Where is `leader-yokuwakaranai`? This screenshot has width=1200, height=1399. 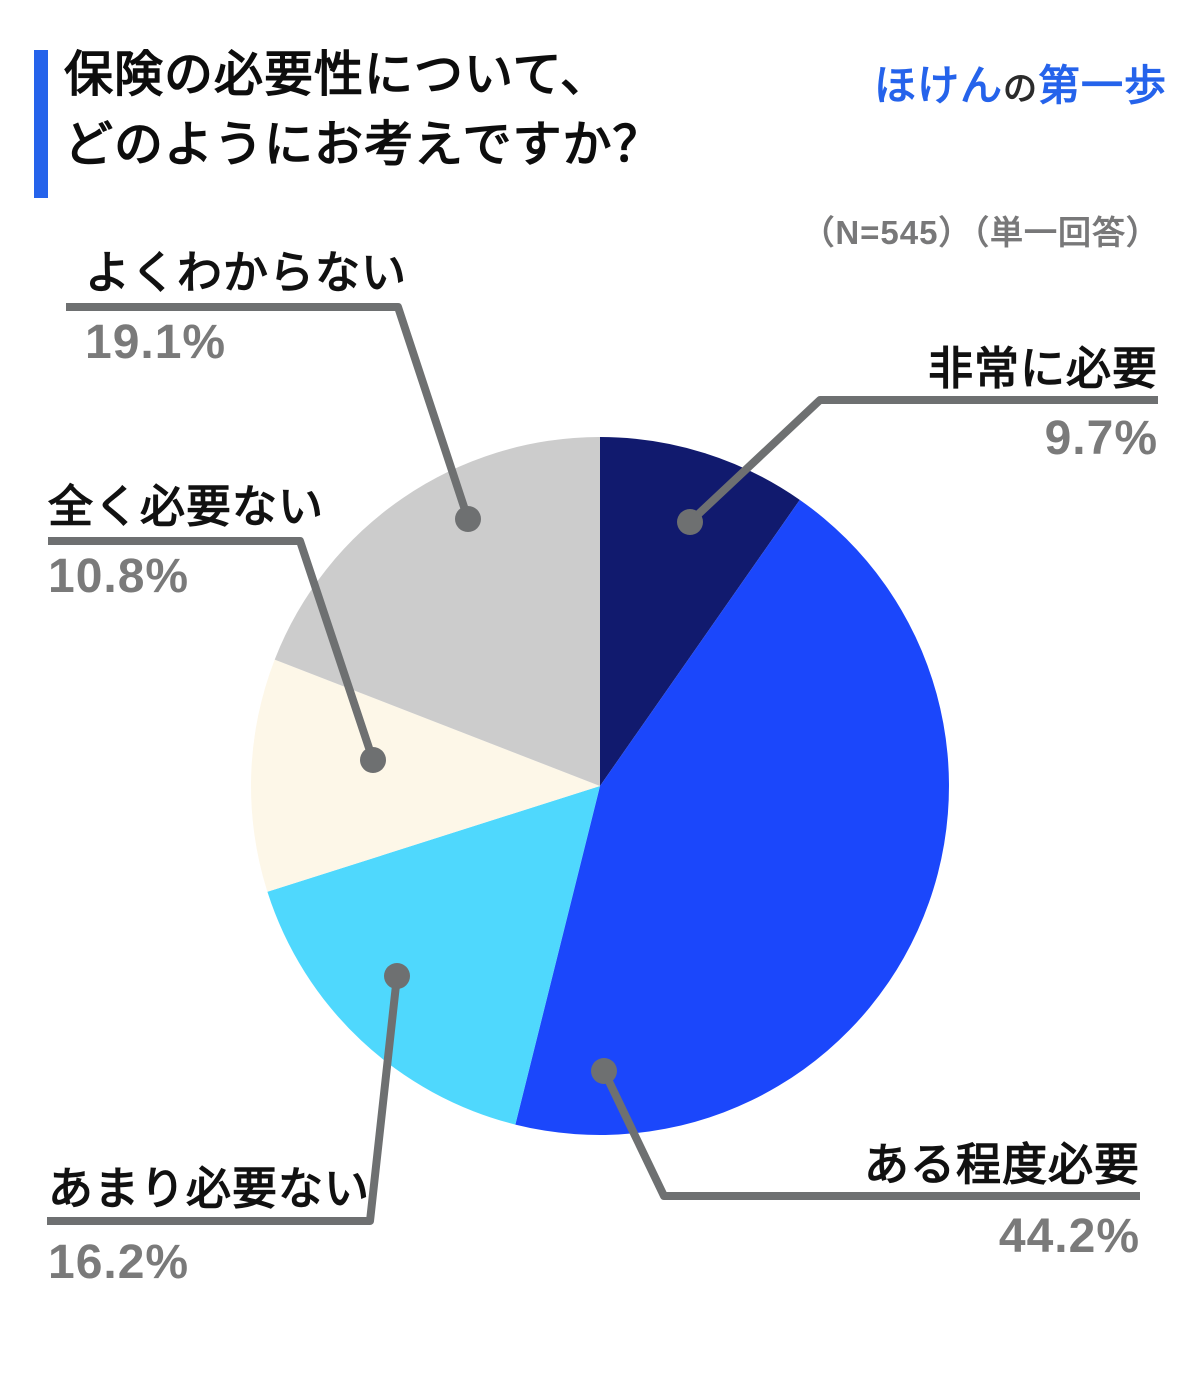 leader-yokuwakaranai is located at coordinates (269, 412).